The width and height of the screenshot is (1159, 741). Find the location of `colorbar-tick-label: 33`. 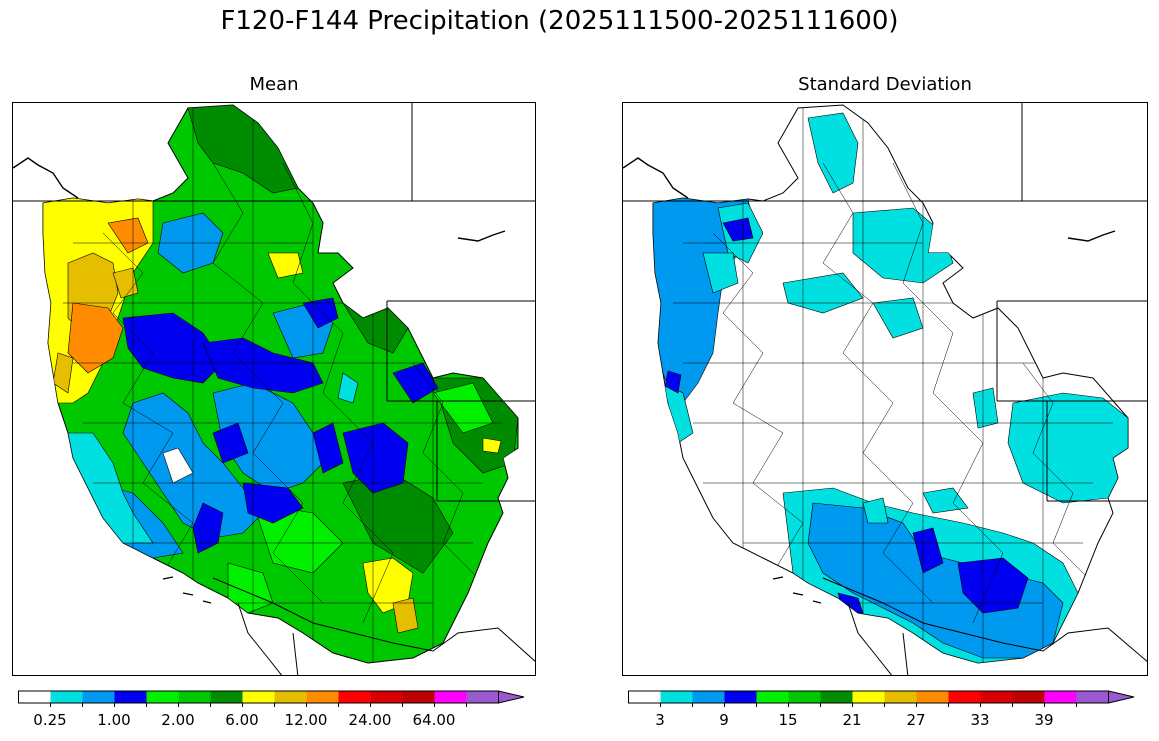

colorbar-tick-label: 33 is located at coordinates (980, 720).